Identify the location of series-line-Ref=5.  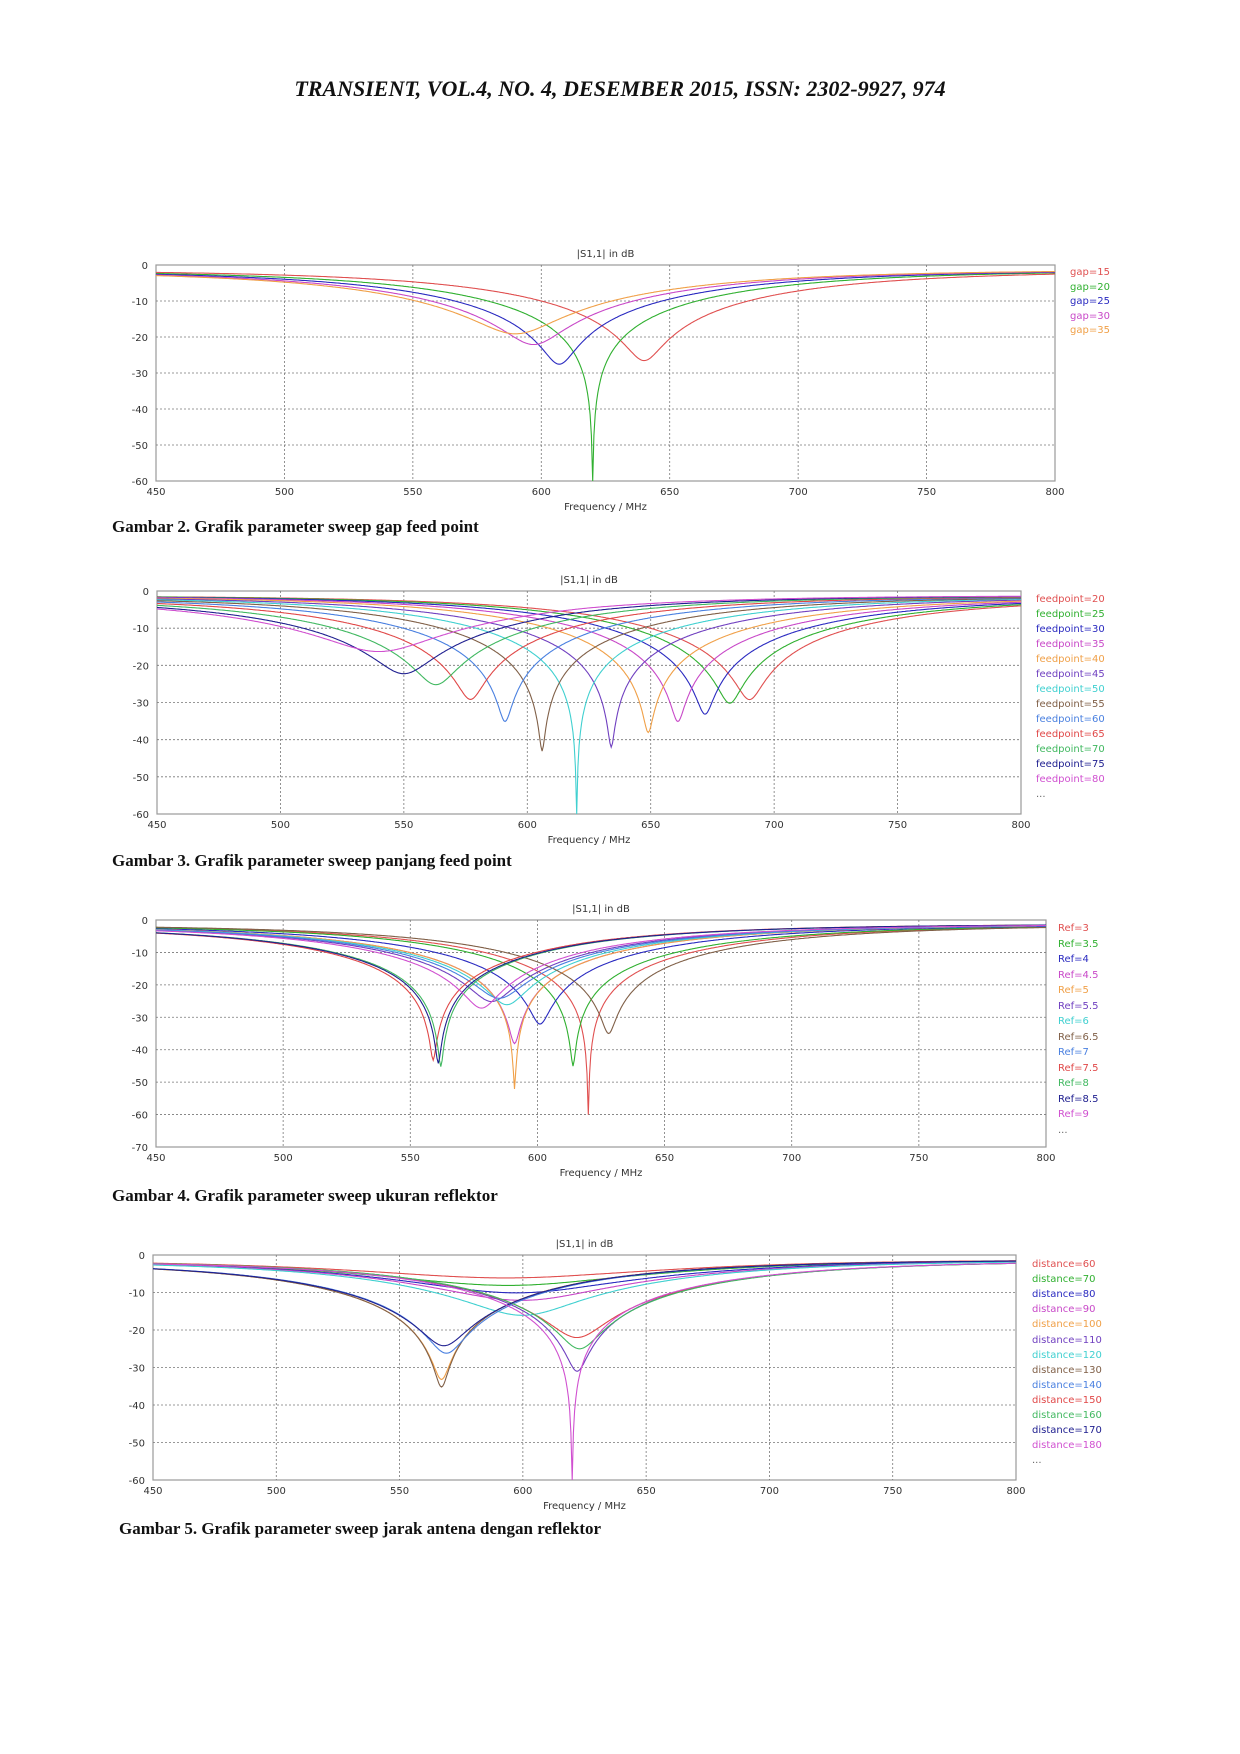
(600, 1007).